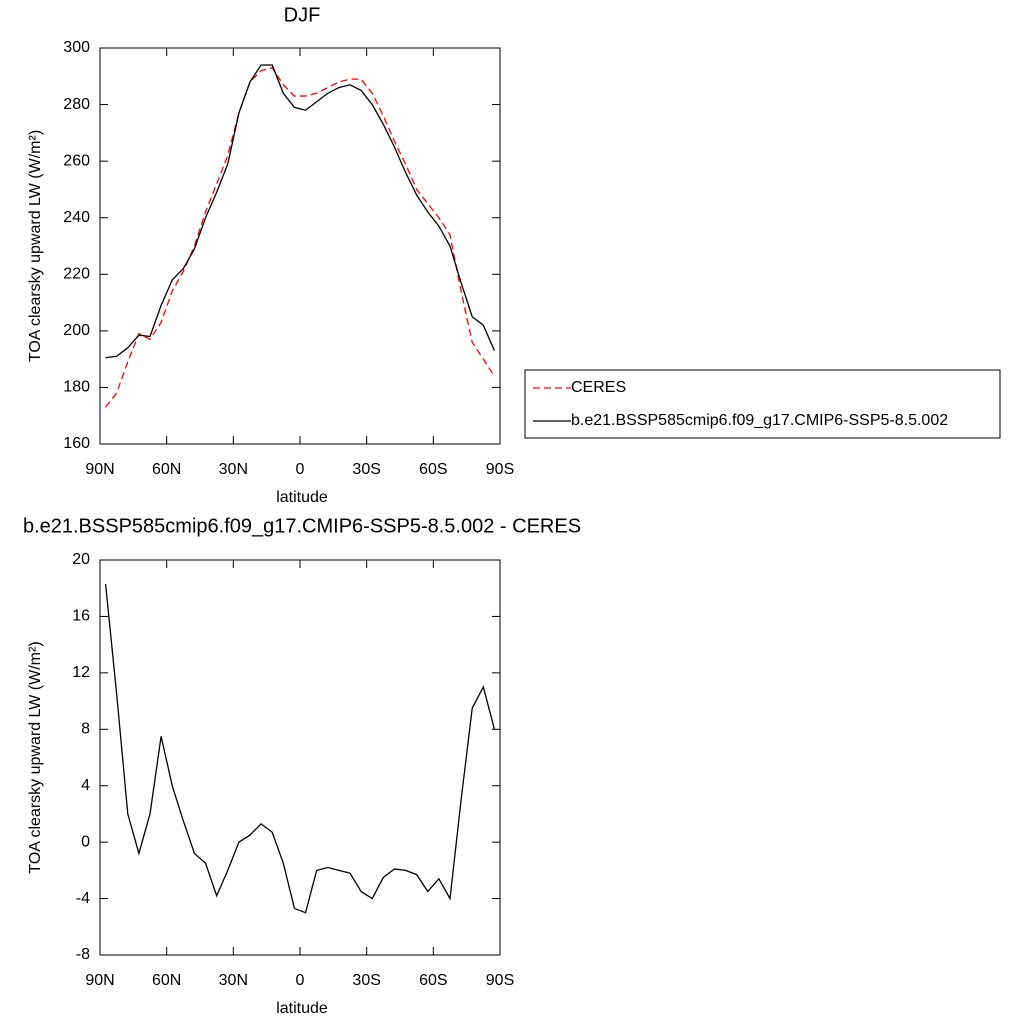 The width and height of the screenshot is (1024, 1024). What do you see at coordinates (598, 387) in the screenshot?
I see `legend-label: CERES` at bounding box center [598, 387].